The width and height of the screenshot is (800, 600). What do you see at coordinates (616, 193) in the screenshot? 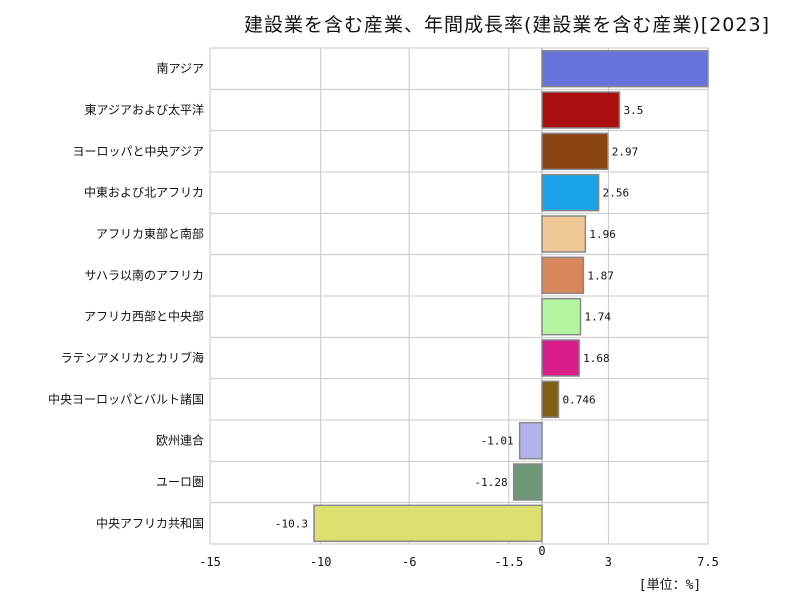
I see `value-label-3: 2.56` at bounding box center [616, 193].